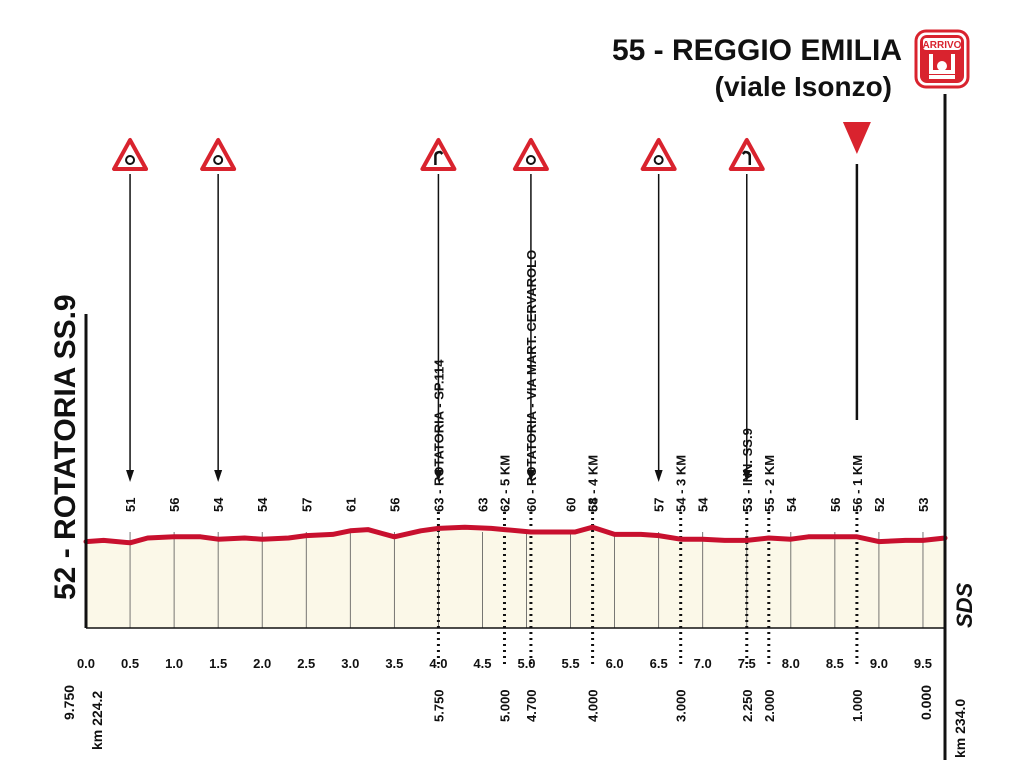 The image size is (1024, 771). I want to click on waypoint-remaining-label: 1.000, so click(857, 705).